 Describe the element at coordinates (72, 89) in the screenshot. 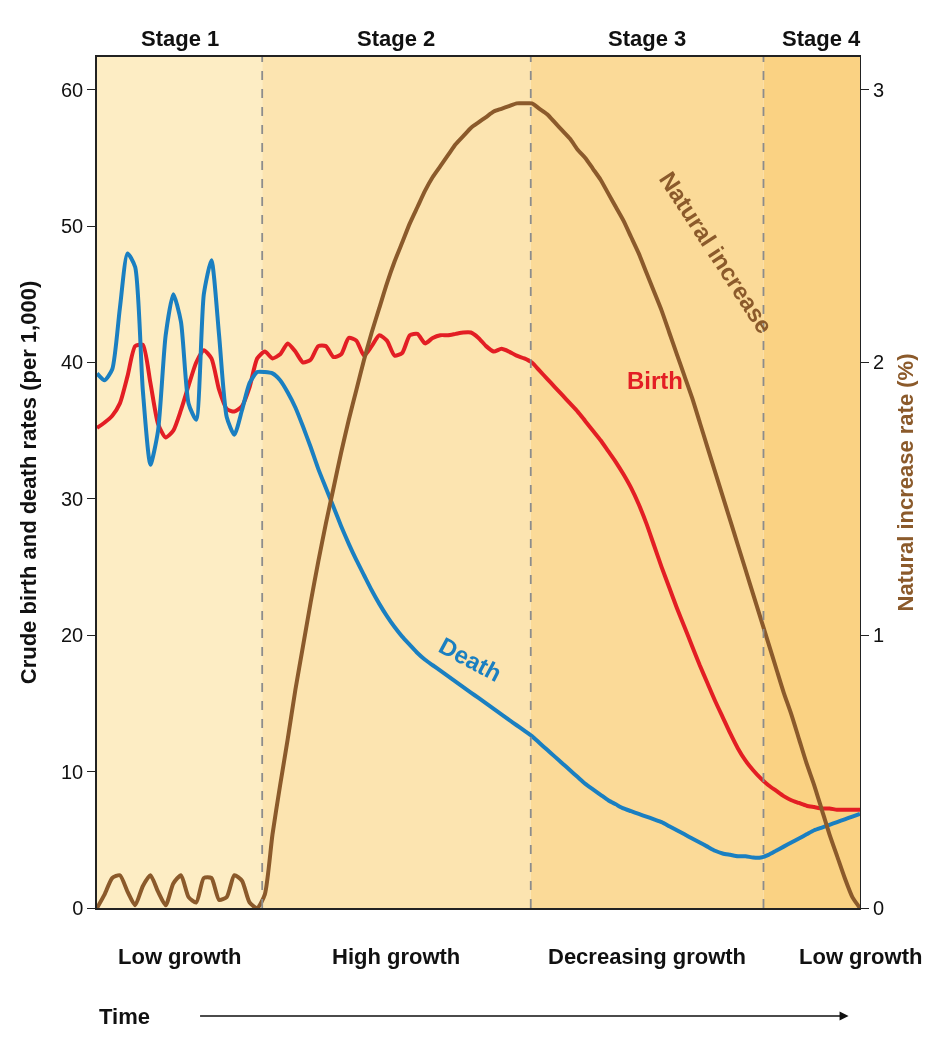

I see `y-tick-label: 60` at that location.